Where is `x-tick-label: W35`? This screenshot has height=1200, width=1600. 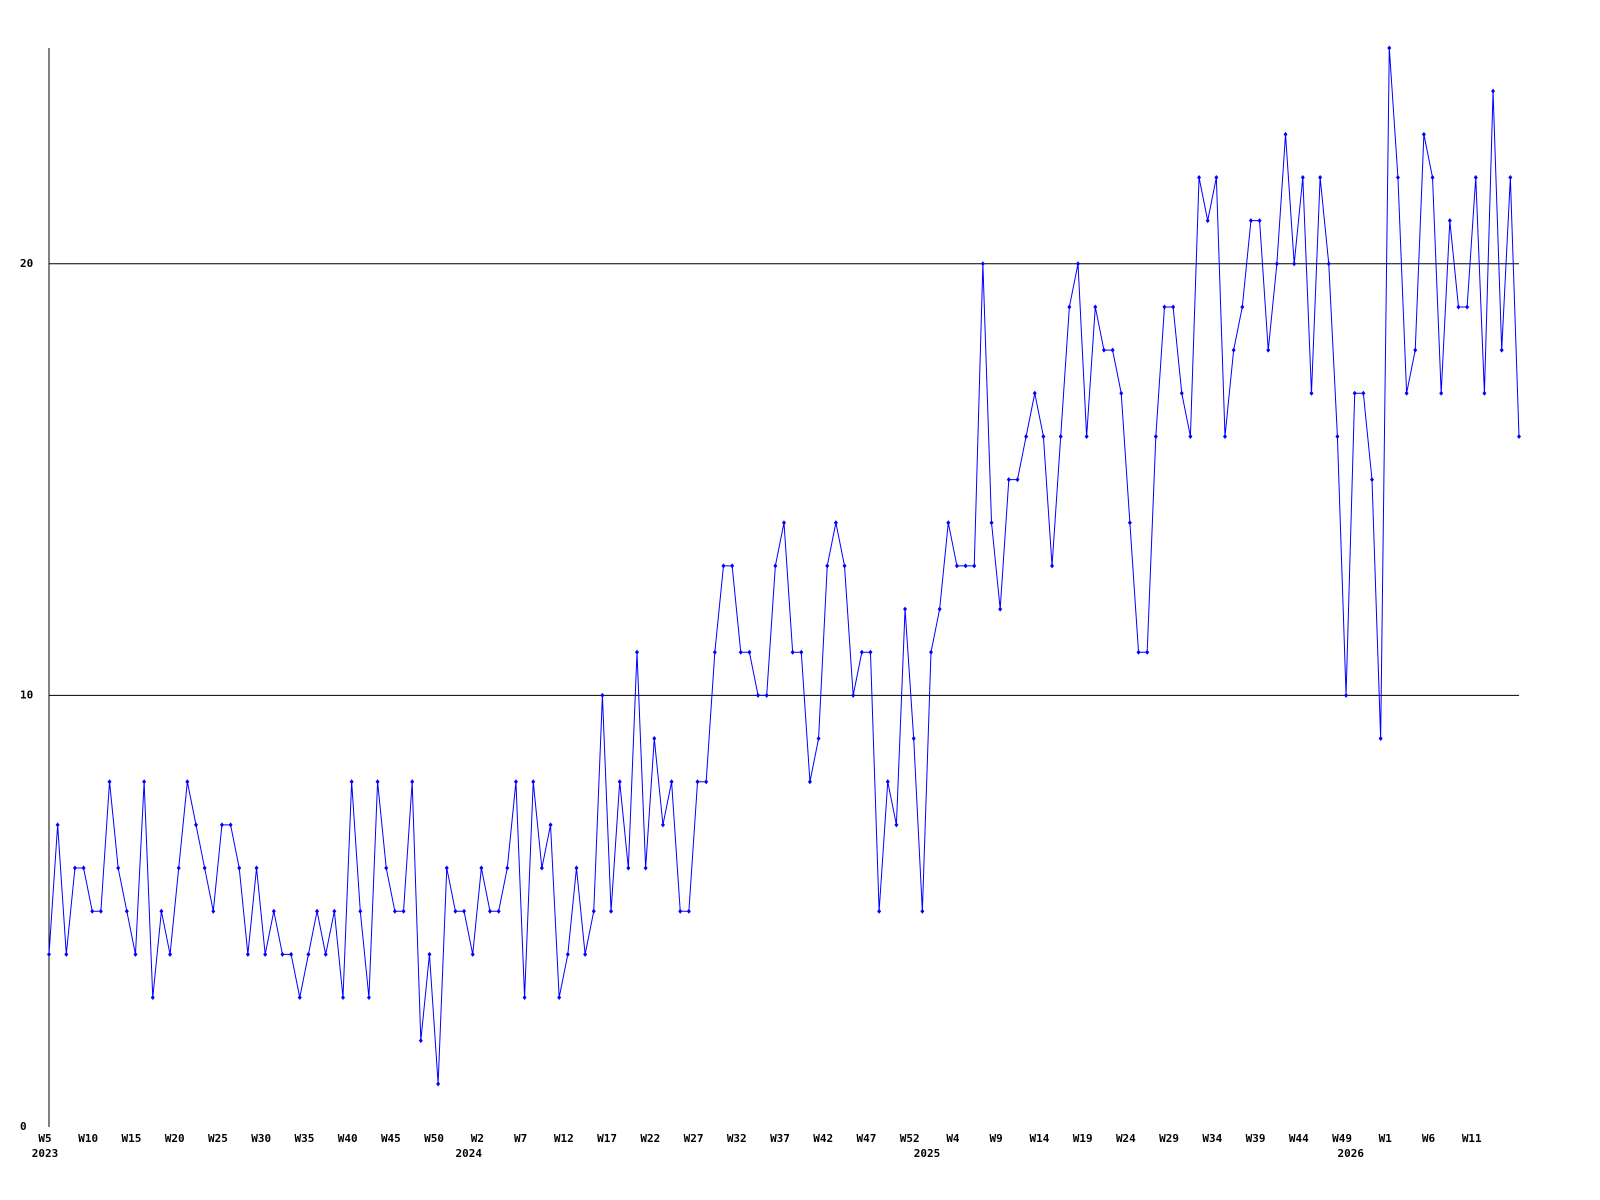 x-tick-label: W35 is located at coordinates (304, 1138).